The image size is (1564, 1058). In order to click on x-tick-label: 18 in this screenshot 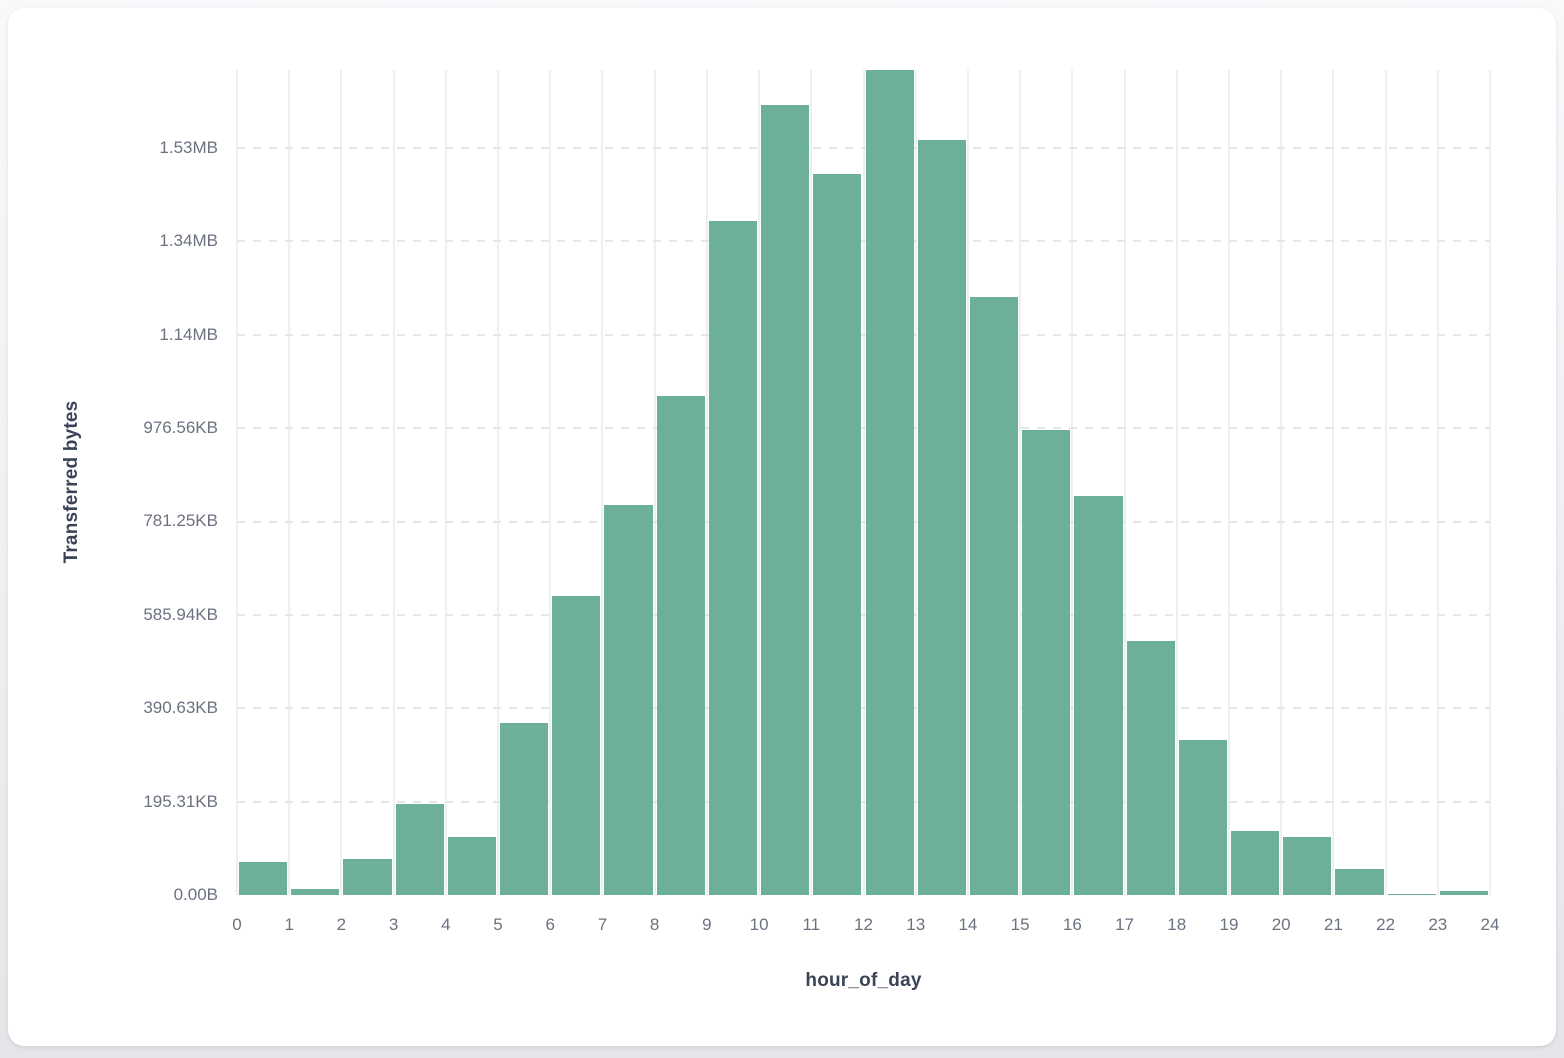, I will do `click(1177, 924)`.